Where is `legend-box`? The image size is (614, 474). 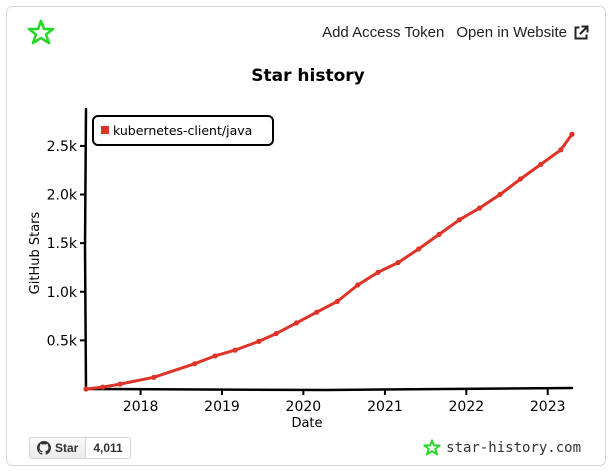 legend-box is located at coordinates (183, 130).